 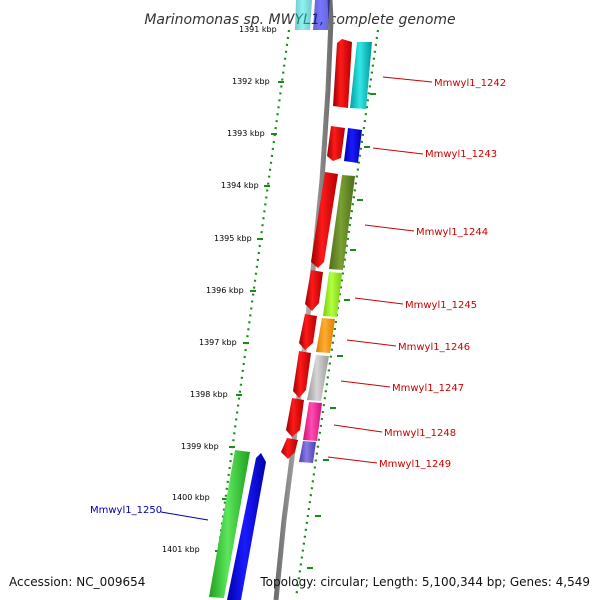 I want to click on kbp-label: 1391 kbp, so click(x=258, y=29).